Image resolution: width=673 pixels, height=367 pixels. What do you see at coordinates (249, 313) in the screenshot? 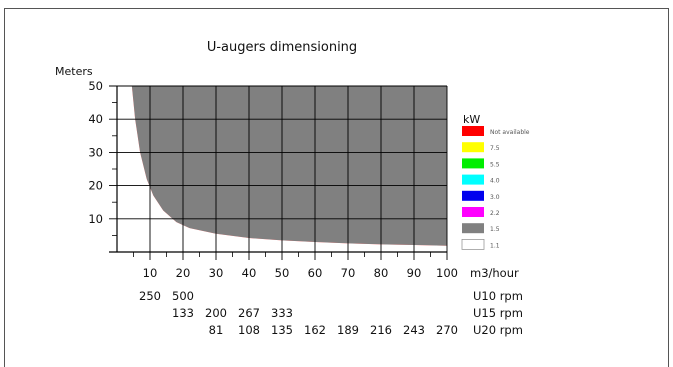
I see `rpm-value: 267` at bounding box center [249, 313].